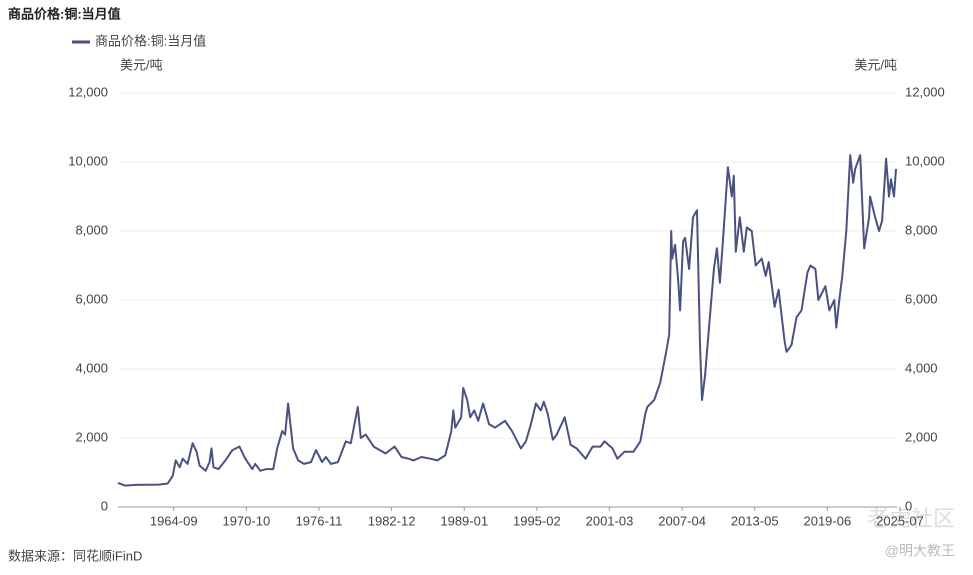 The width and height of the screenshot is (973, 575). Describe the element at coordinates (319, 520) in the screenshot. I see `x-tick-label: 1976-11` at that location.